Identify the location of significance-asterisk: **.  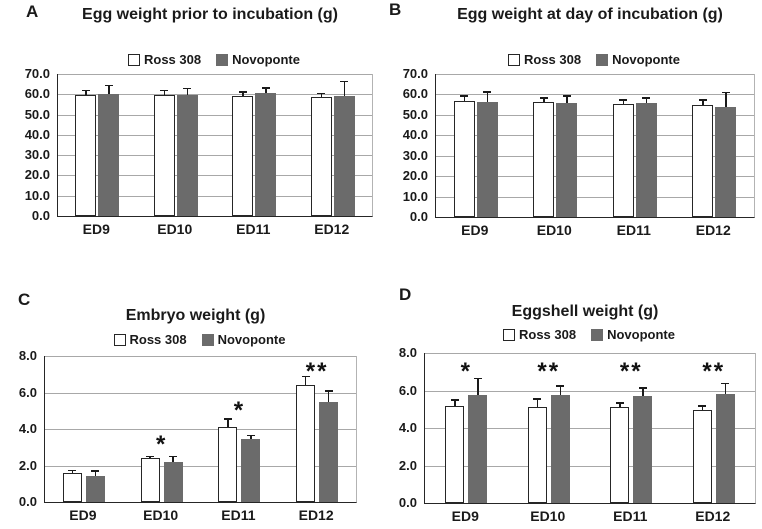
(714, 371).